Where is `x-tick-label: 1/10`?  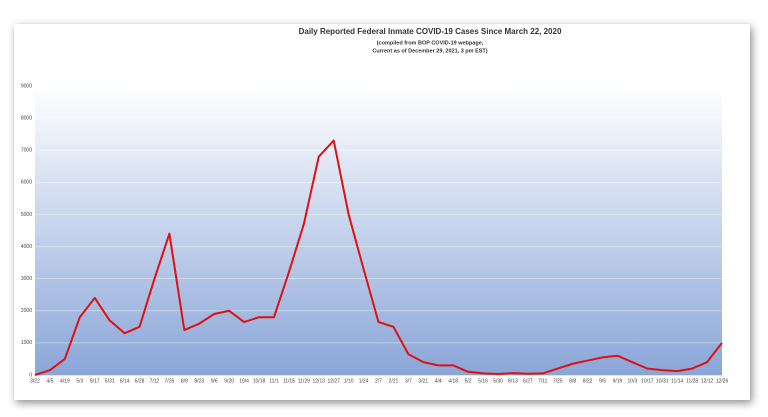
x-tick-label: 1/10 is located at coordinates (349, 381).